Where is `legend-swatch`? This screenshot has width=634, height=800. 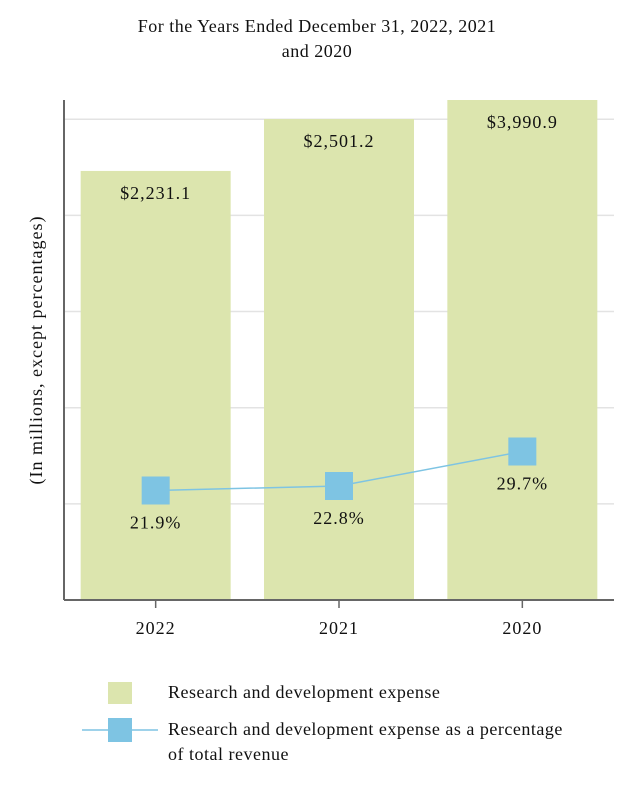
legend-swatch is located at coordinates (120, 693).